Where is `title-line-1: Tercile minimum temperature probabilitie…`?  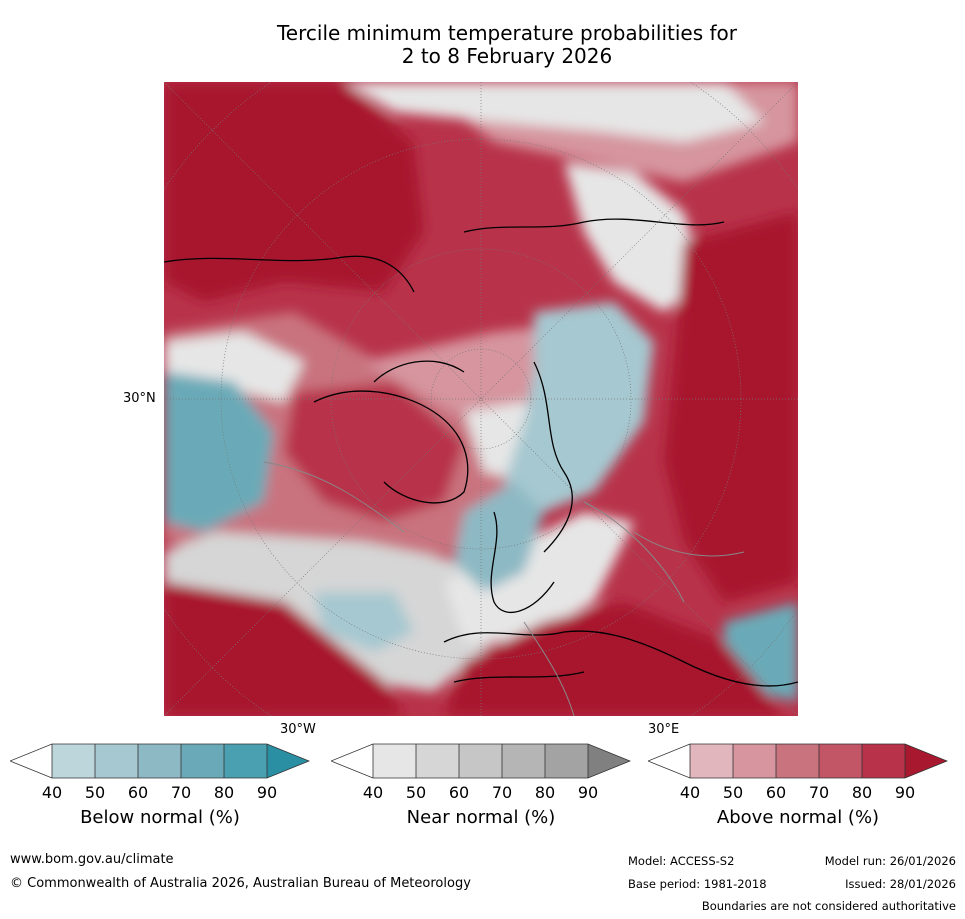 title-line-1: Tercile minimum temperature probabilitie… is located at coordinates (507, 33).